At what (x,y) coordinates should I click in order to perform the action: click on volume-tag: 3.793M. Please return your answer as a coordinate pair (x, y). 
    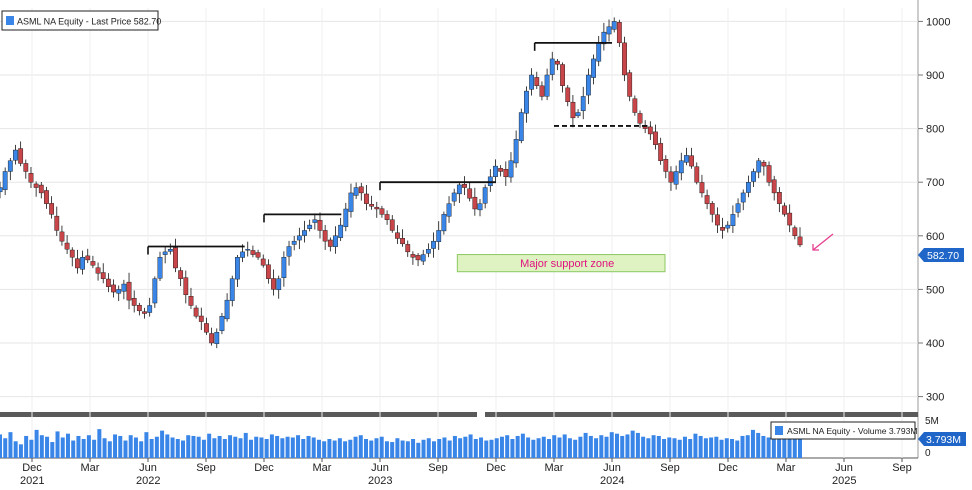
    Looking at the image, I should click on (942, 439).